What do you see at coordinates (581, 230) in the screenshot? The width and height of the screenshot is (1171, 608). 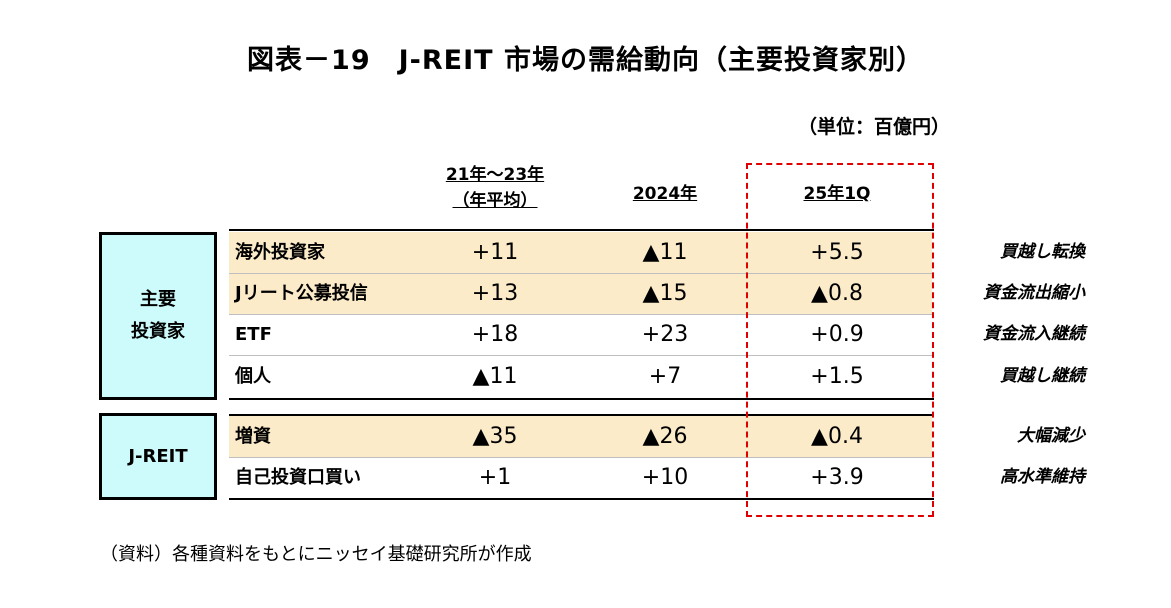 I see `table-top-rule` at bounding box center [581, 230].